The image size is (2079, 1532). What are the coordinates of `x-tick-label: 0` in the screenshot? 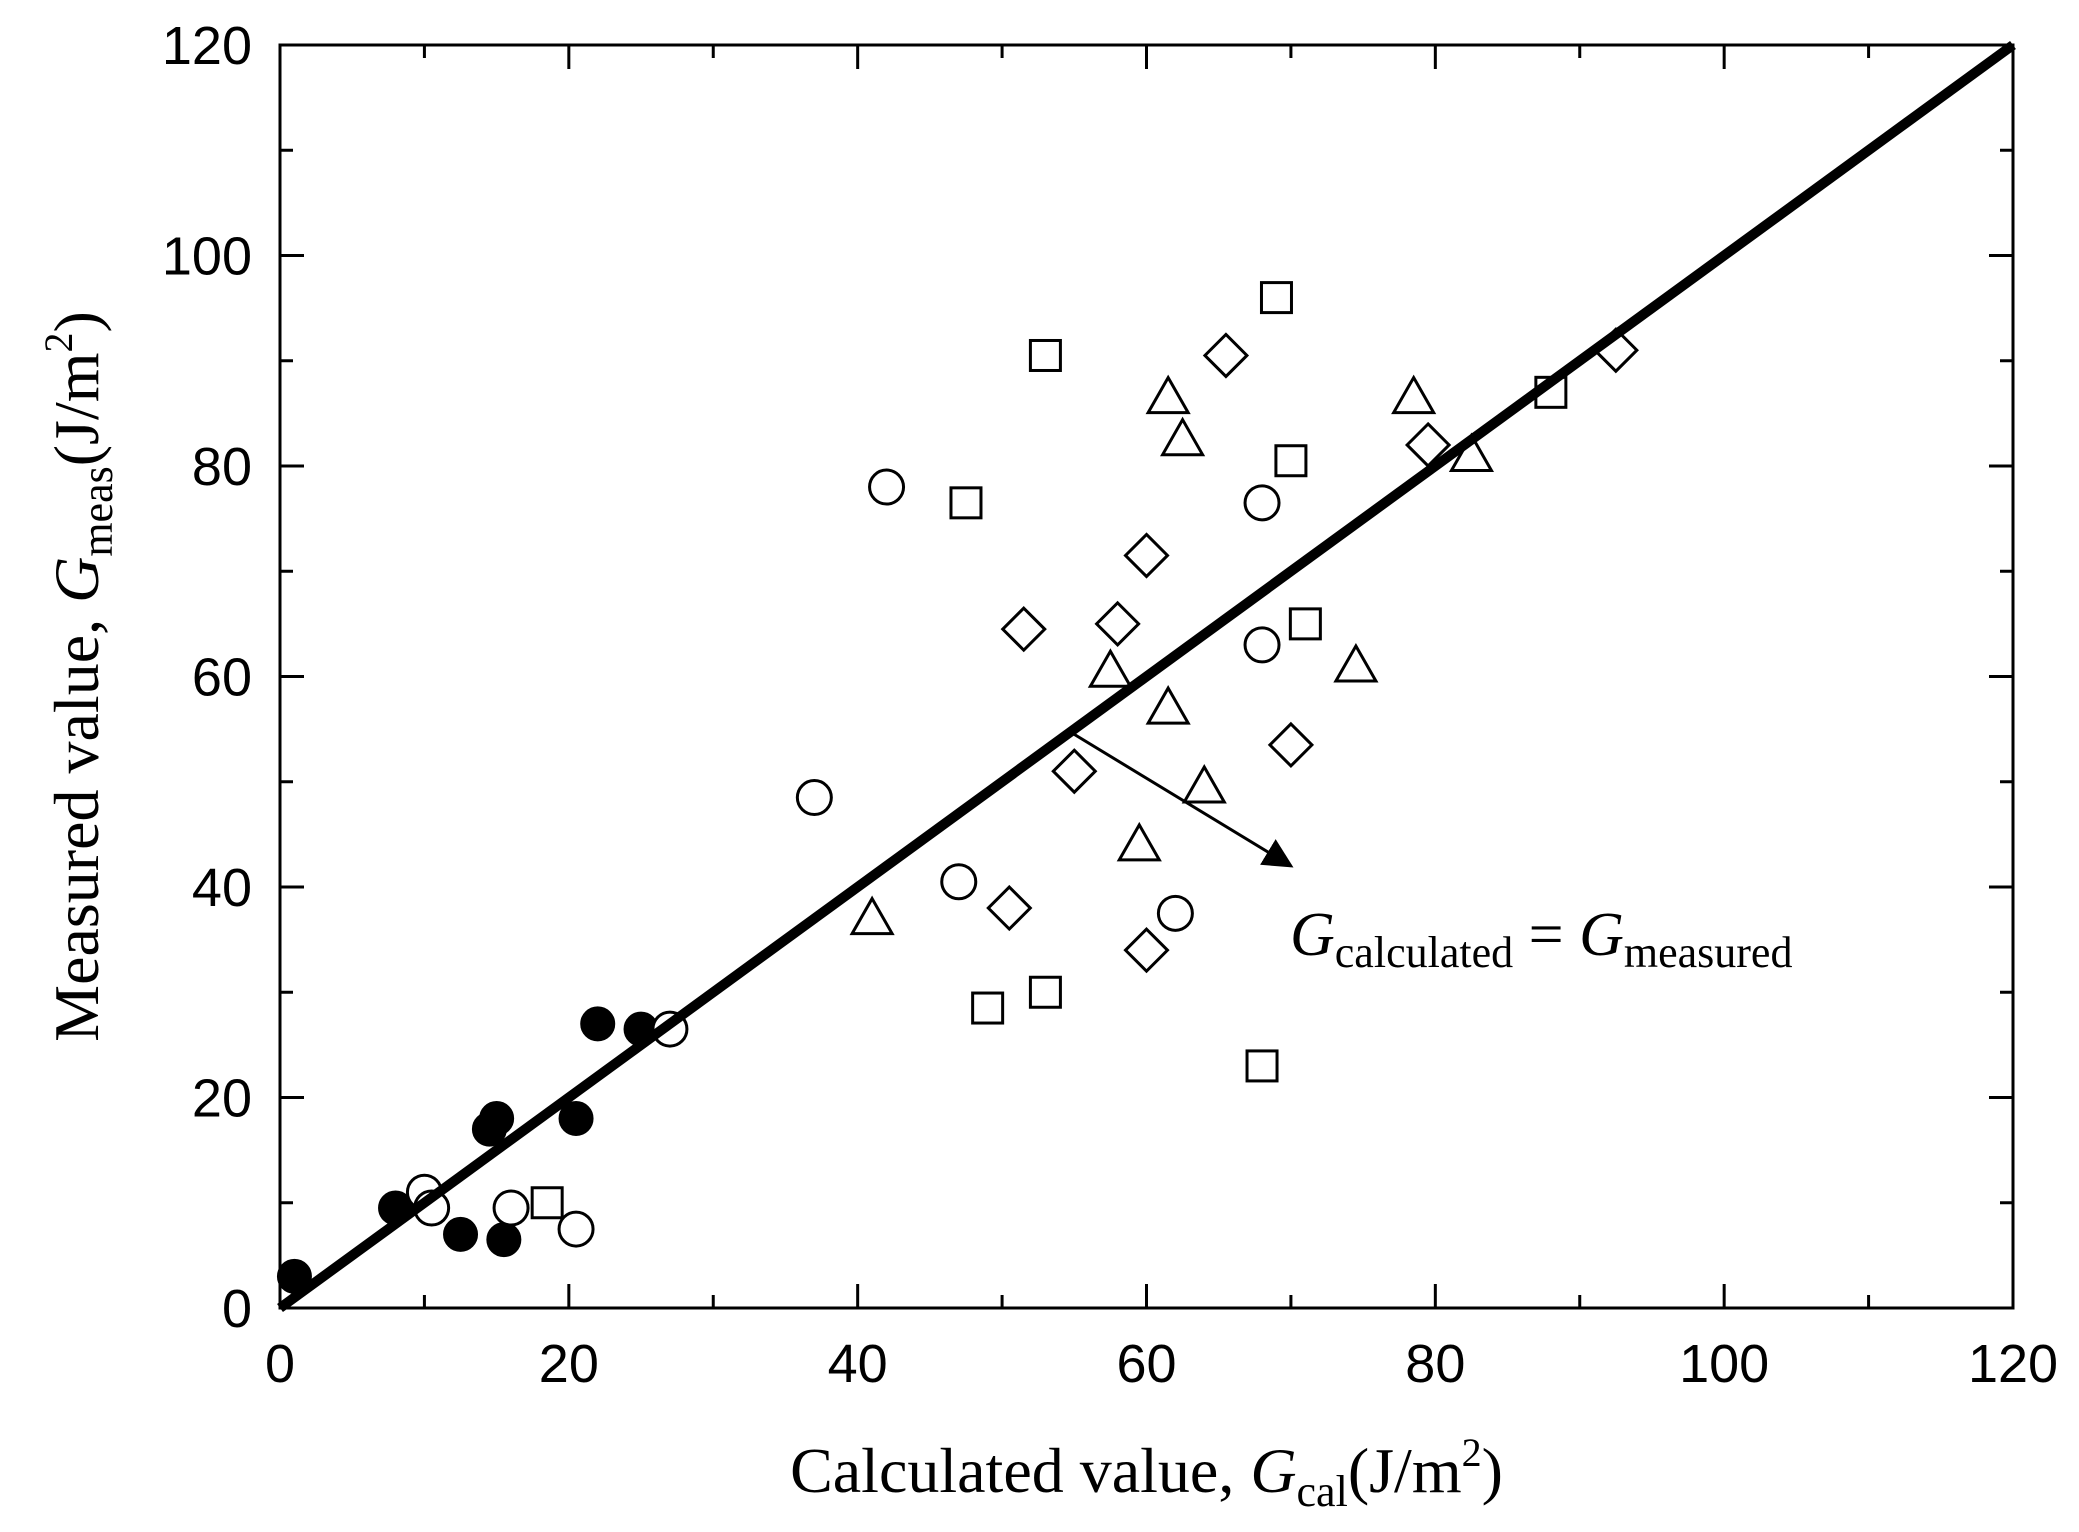 It's located at (280, 1364).